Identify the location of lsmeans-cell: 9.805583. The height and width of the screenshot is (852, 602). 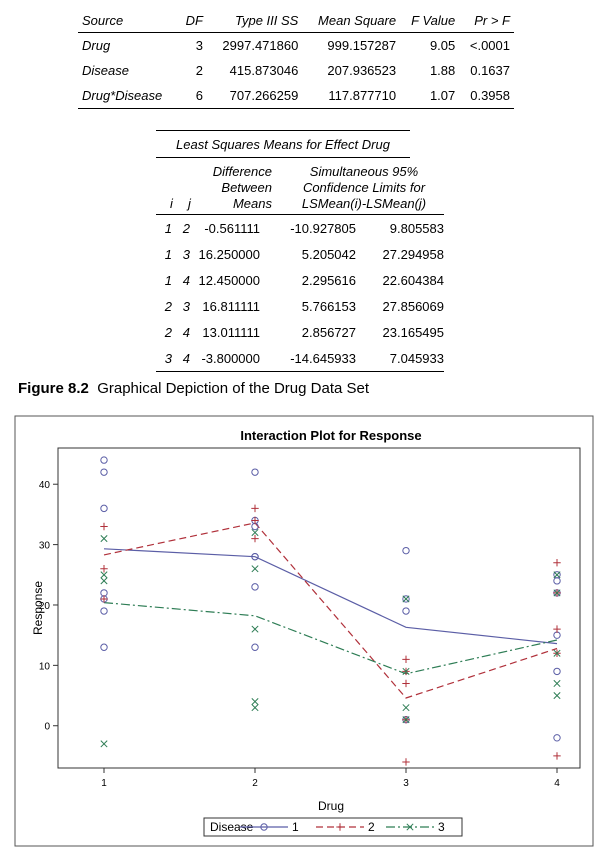
(416, 228).